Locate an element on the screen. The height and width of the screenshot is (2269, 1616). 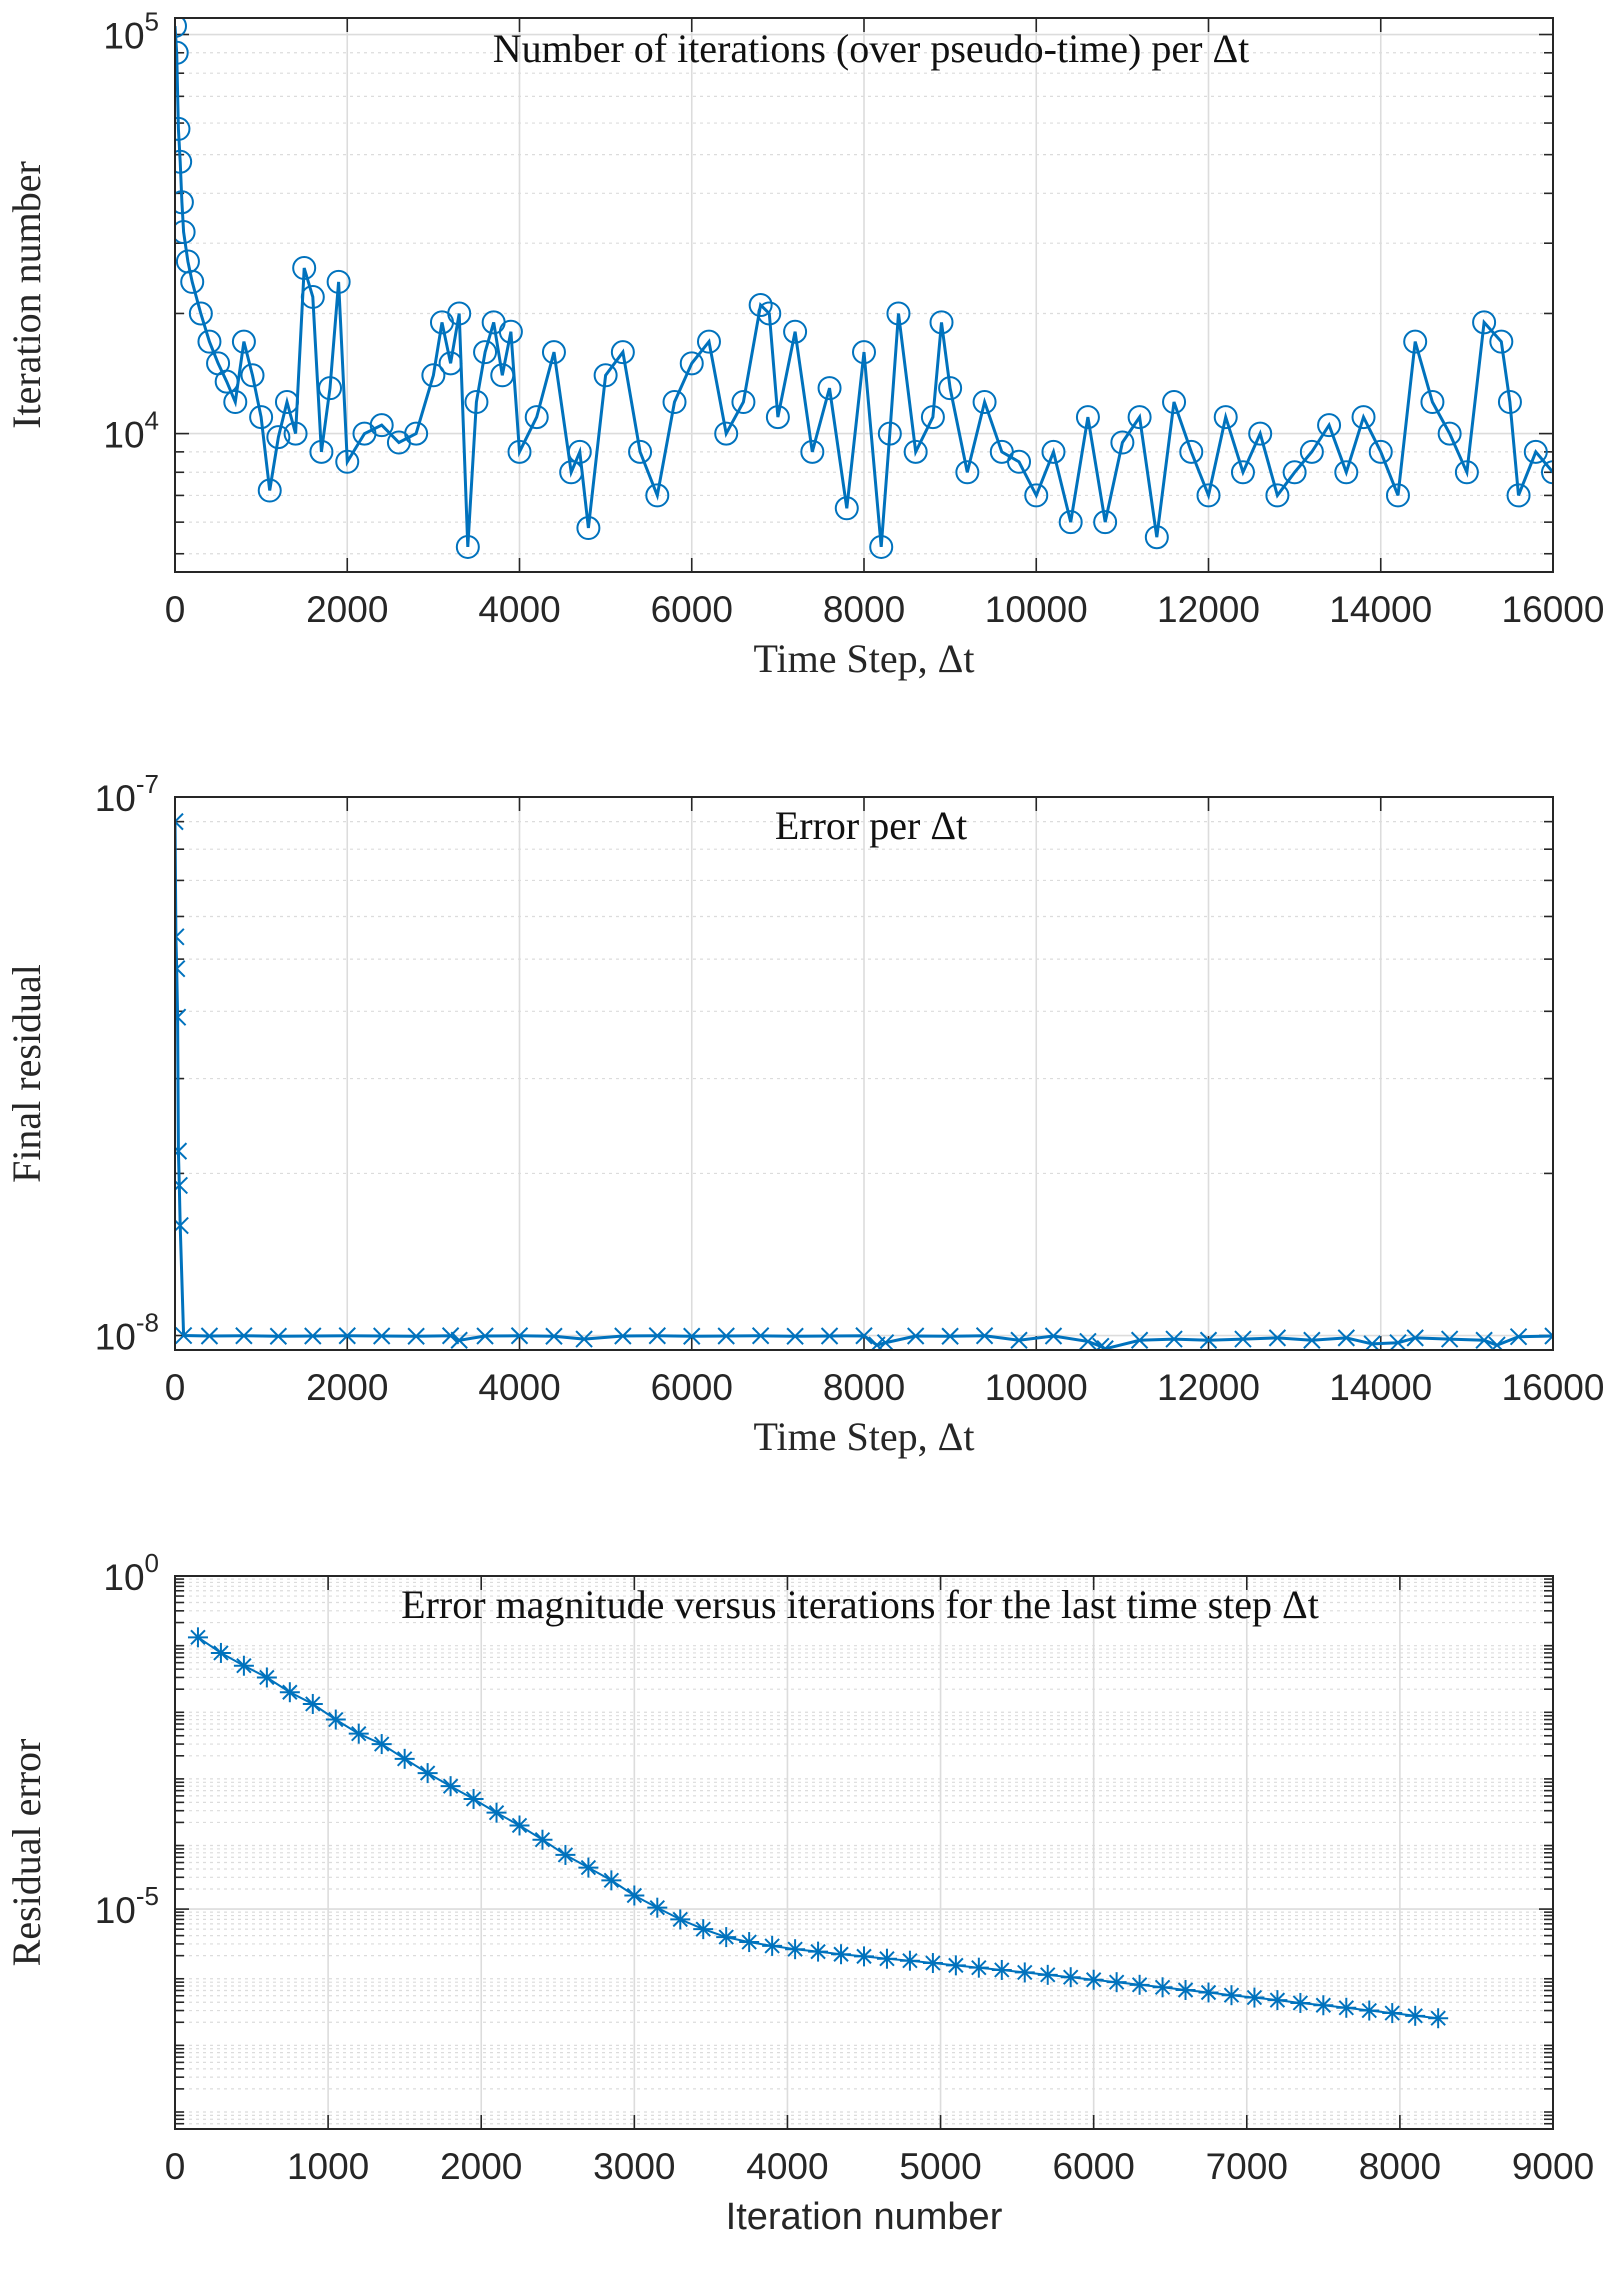
x-tick-label: 9000 is located at coordinates (1553, 2166).